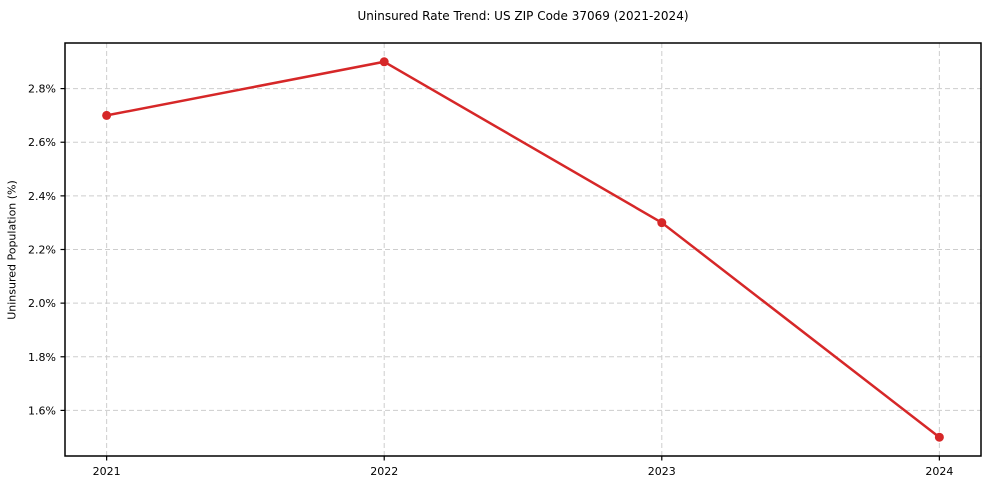  Describe the element at coordinates (107, 471) in the screenshot. I see `x-tick-label: 2021` at that location.